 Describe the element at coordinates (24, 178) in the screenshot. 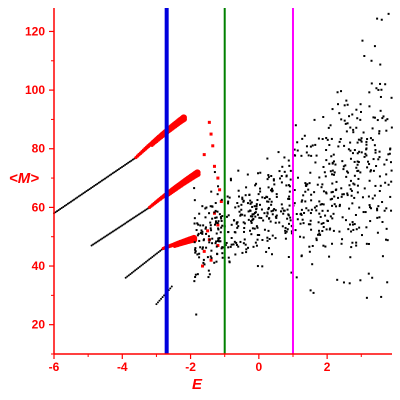

I see `y-axis-label: <M>` at that location.